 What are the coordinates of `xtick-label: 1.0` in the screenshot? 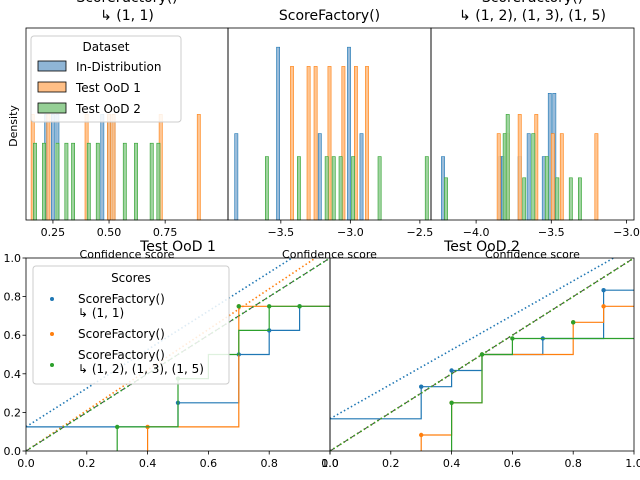 It's located at (330, 463).